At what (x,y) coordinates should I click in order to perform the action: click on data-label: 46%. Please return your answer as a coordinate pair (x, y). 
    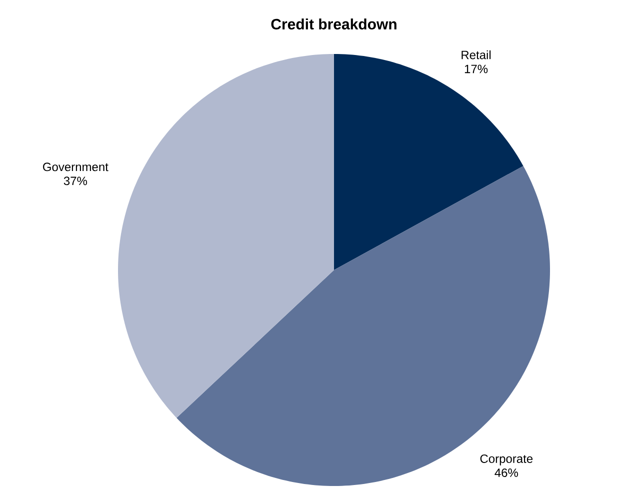
    Looking at the image, I should click on (506, 472).